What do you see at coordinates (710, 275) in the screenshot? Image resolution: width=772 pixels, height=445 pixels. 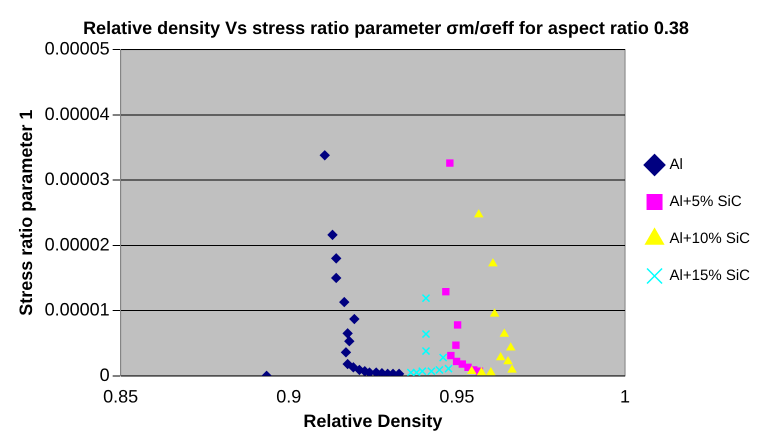 I see `legend-label: Al+15% SiC` at bounding box center [710, 275].